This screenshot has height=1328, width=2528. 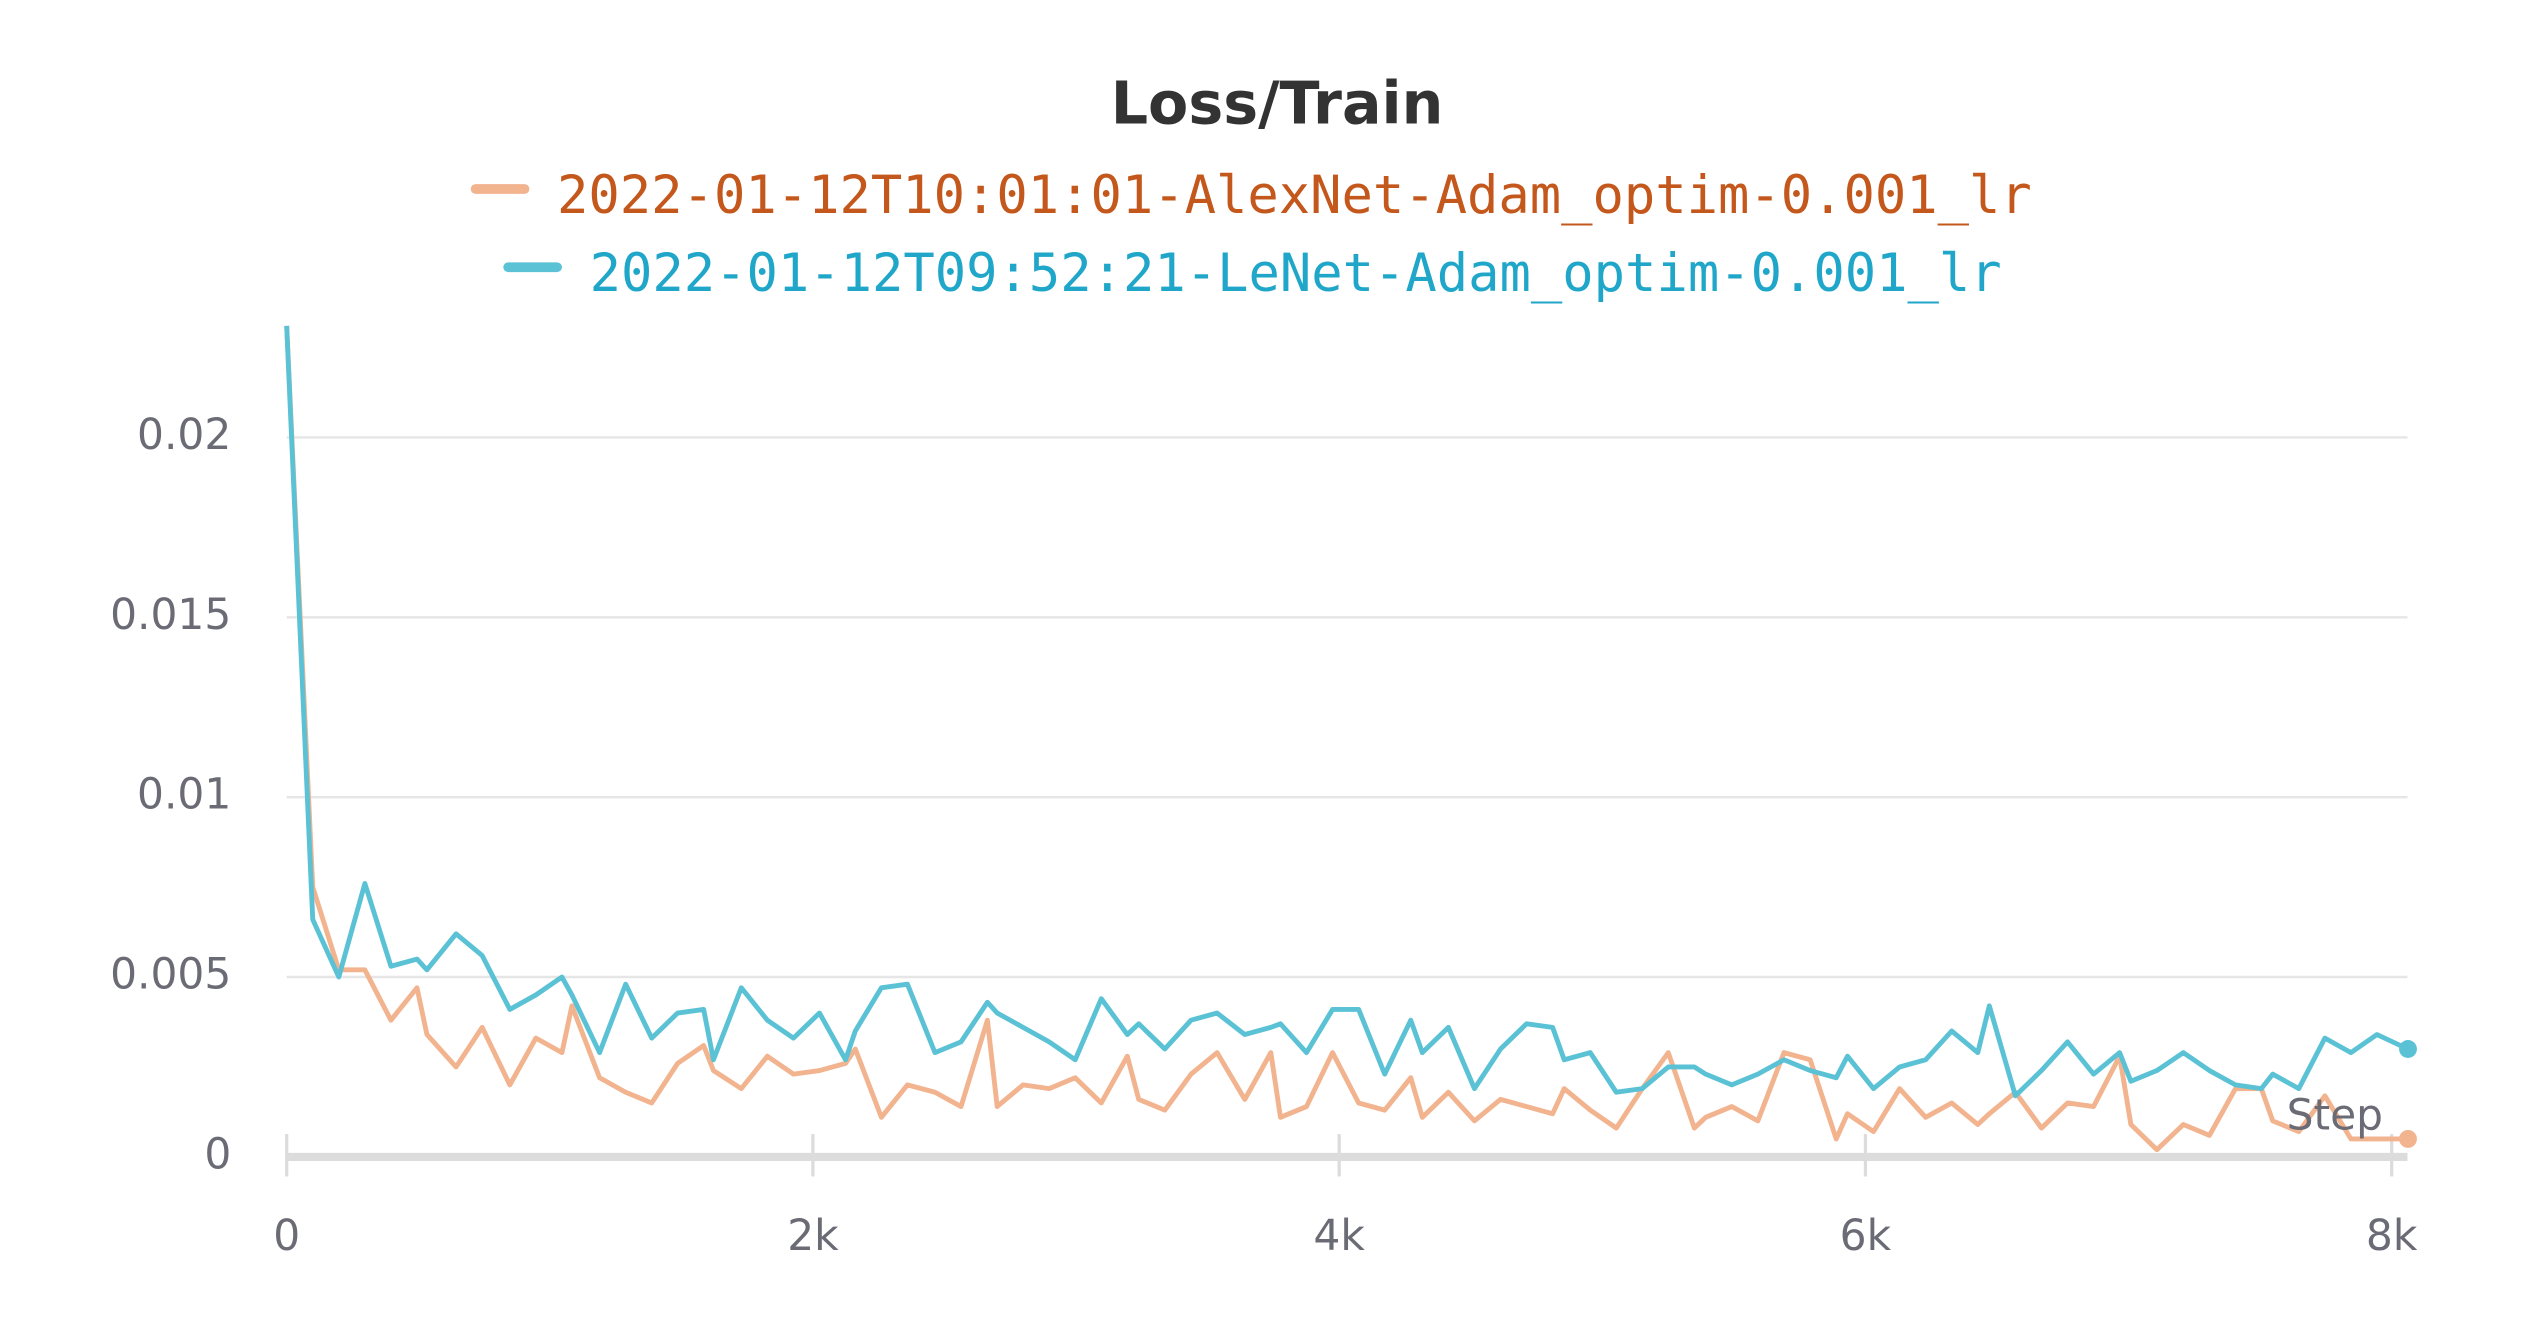 What do you see at coordinates (2335, 1114) in the screenshot?
I see `x-axis-title: Step` at bounding box center [2335, 1114].